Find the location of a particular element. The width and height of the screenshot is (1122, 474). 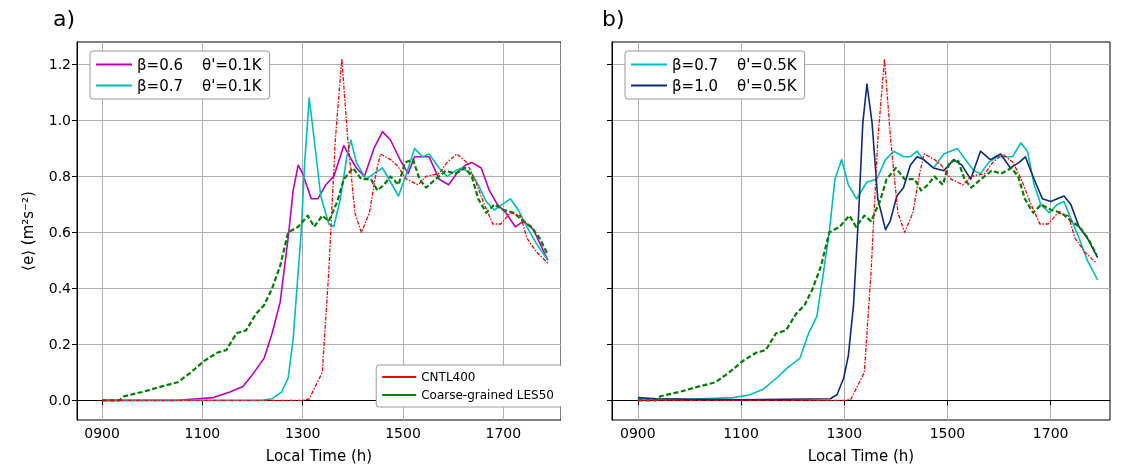

legend-label: Coarse-grained LES50 is located at coordinates (488, 395).